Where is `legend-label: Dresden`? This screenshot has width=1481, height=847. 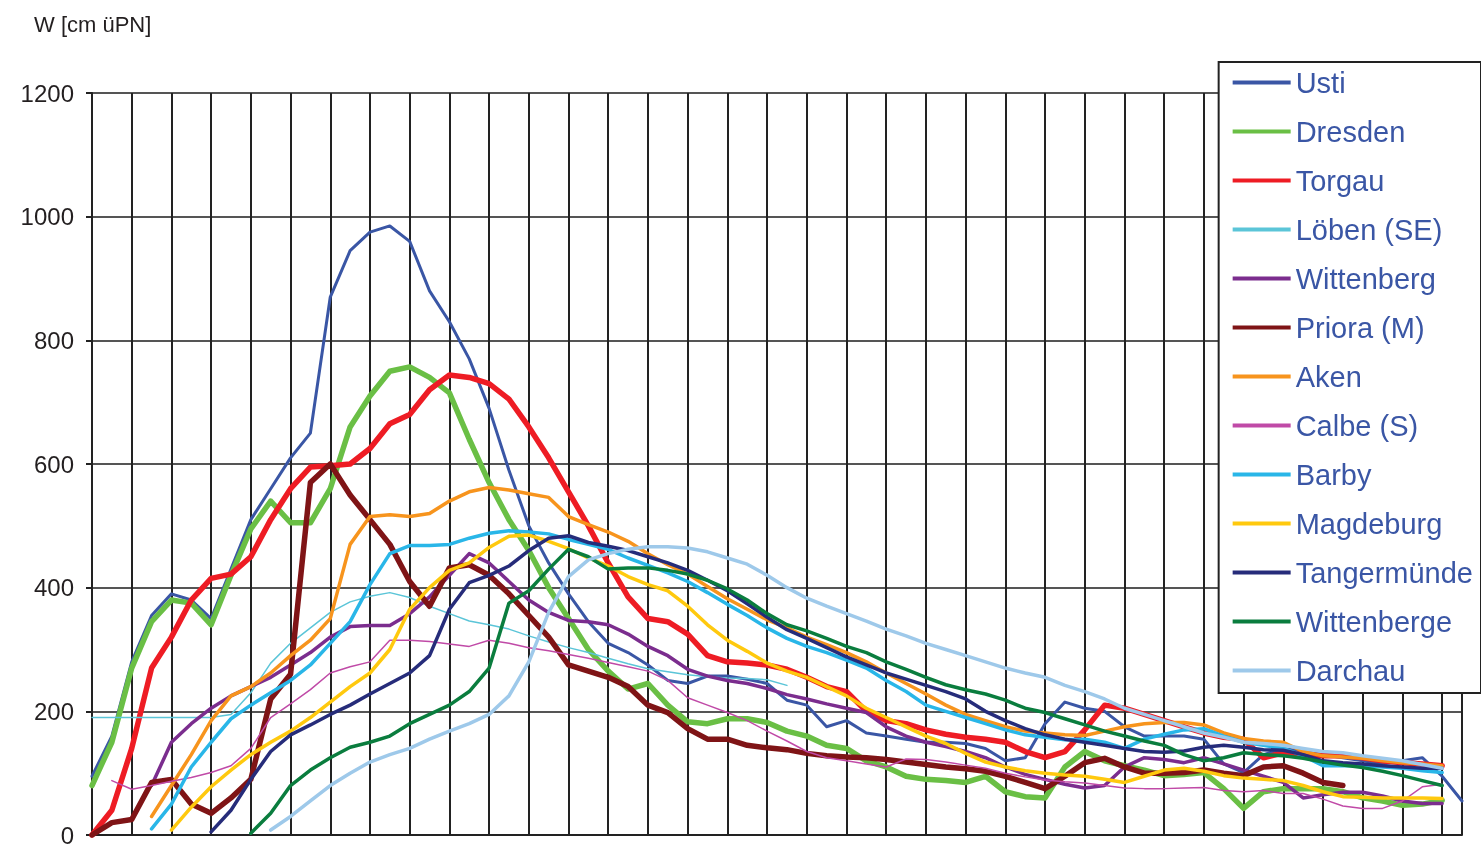 legend-label: Dresden is located at coordinates (1350, 131).